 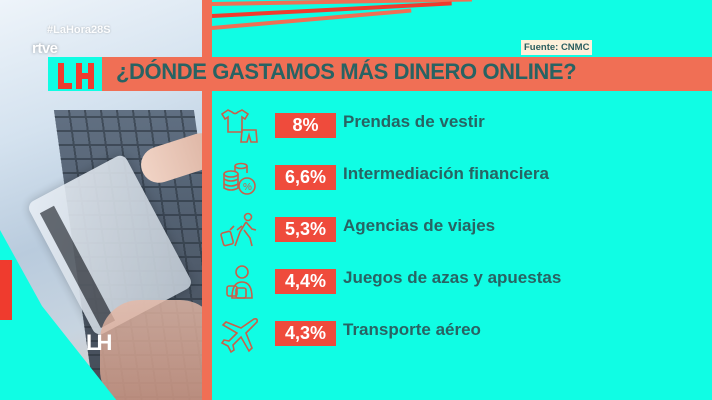 I want to click on la-hora-logo, so click(x=75, y=74).